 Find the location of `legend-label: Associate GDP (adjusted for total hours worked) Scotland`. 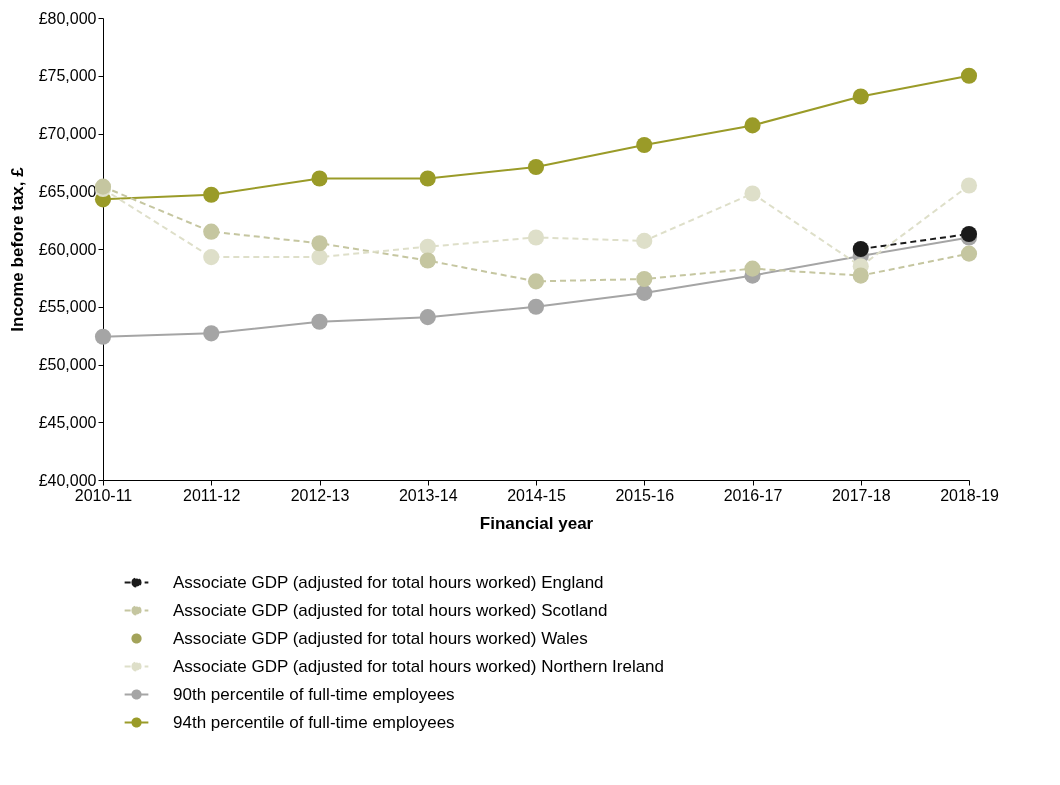

legend-label: Associate GDP (adjusted for total hours worked) Scotland is located at coordinates (390, 610).